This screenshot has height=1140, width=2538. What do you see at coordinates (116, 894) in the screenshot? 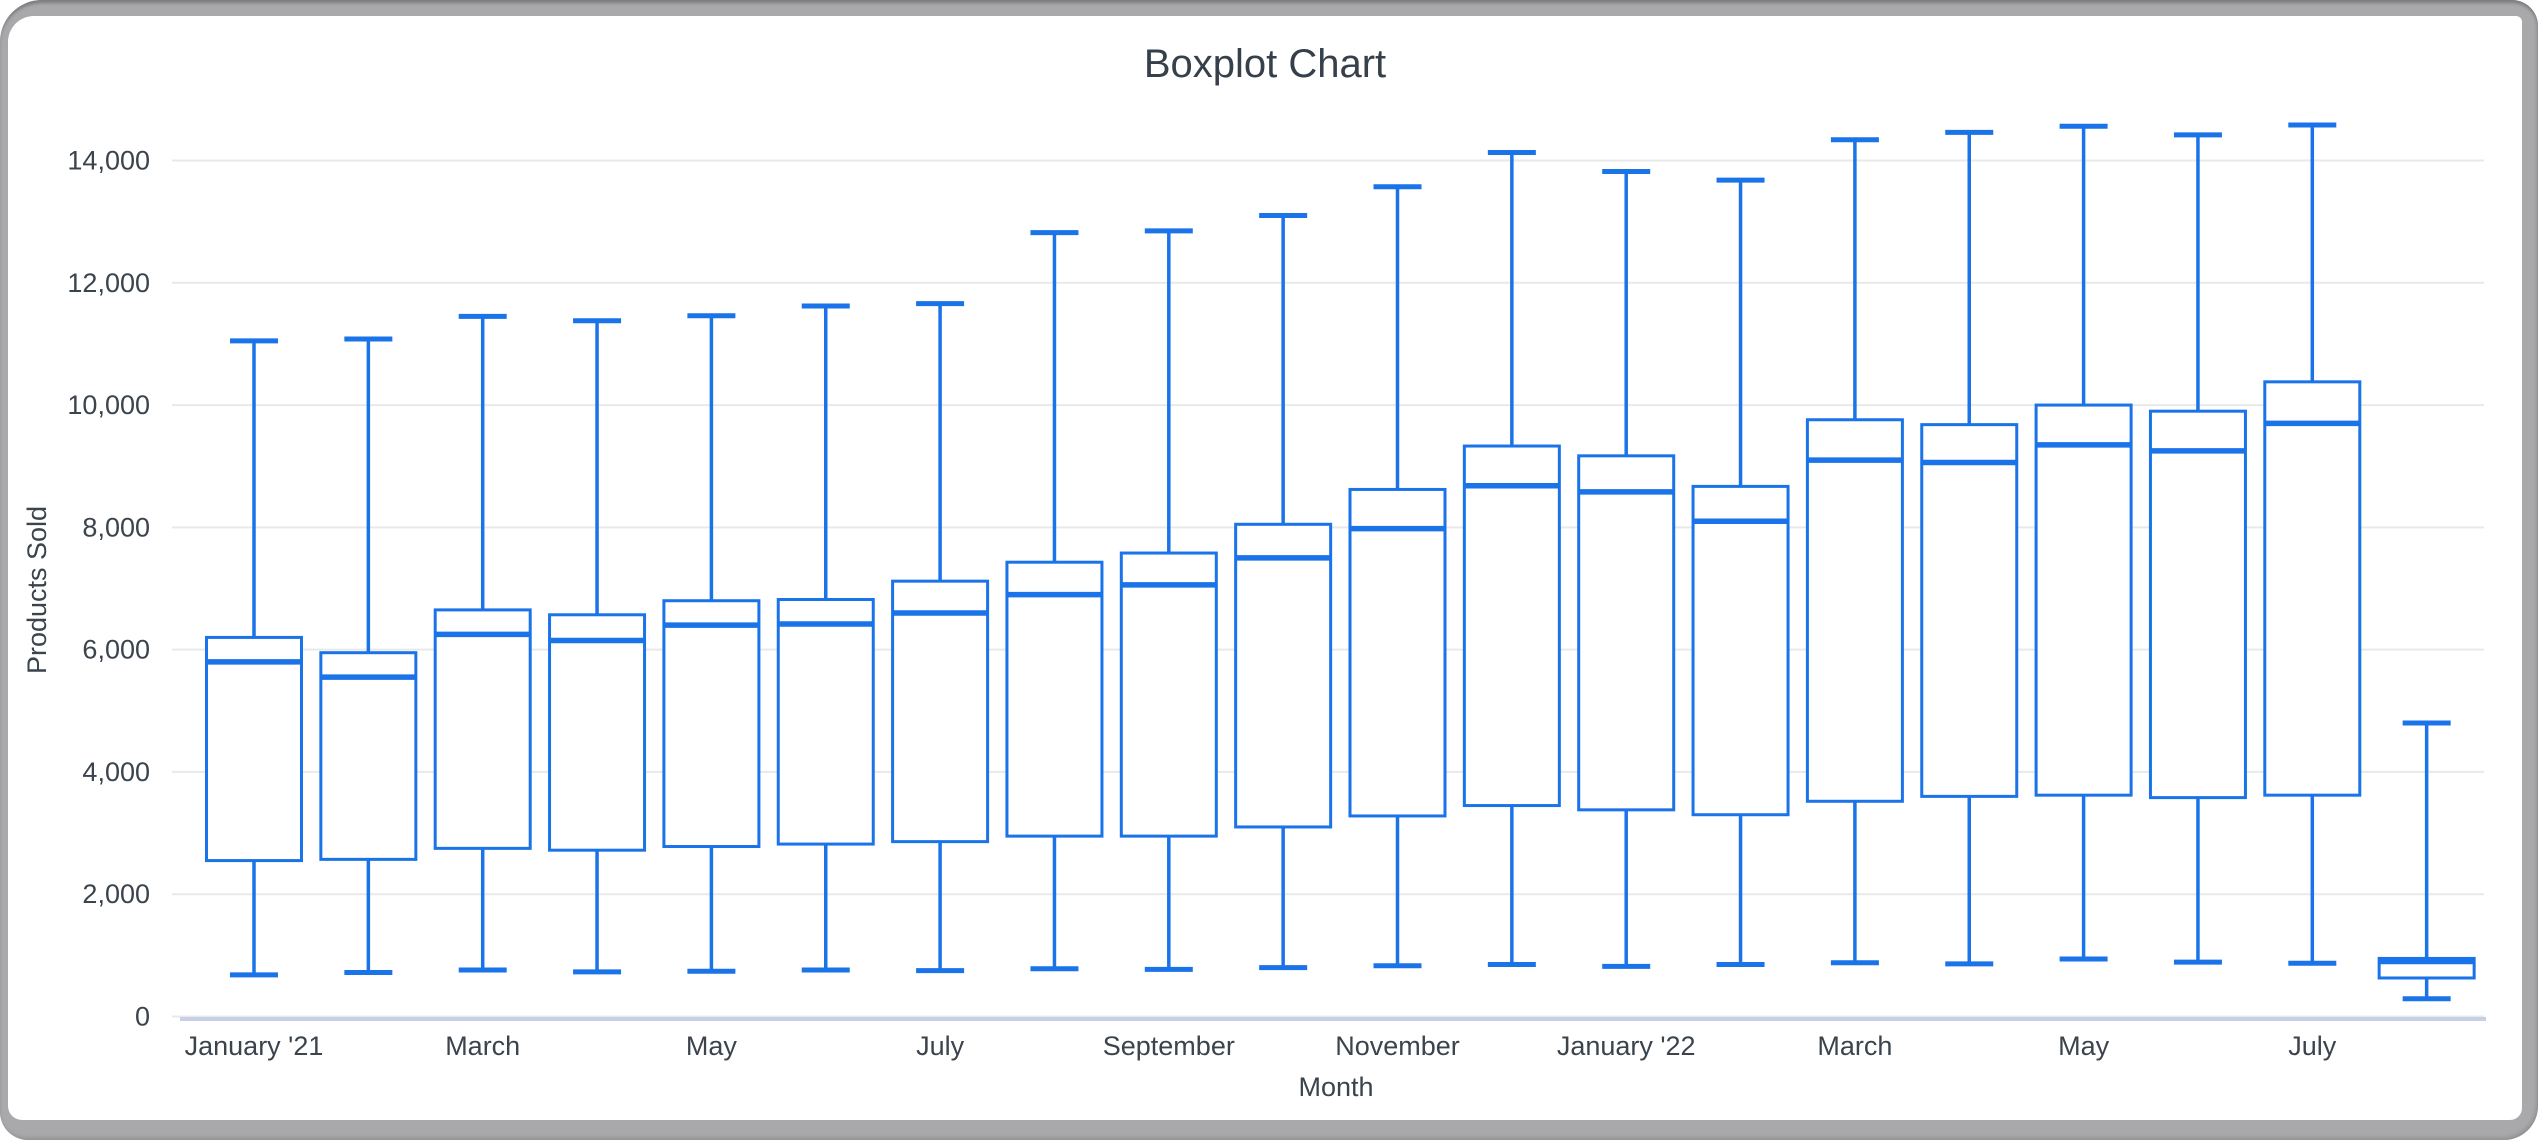
I see `y-tick-label: 2,000` at bounding box center [116, 894].